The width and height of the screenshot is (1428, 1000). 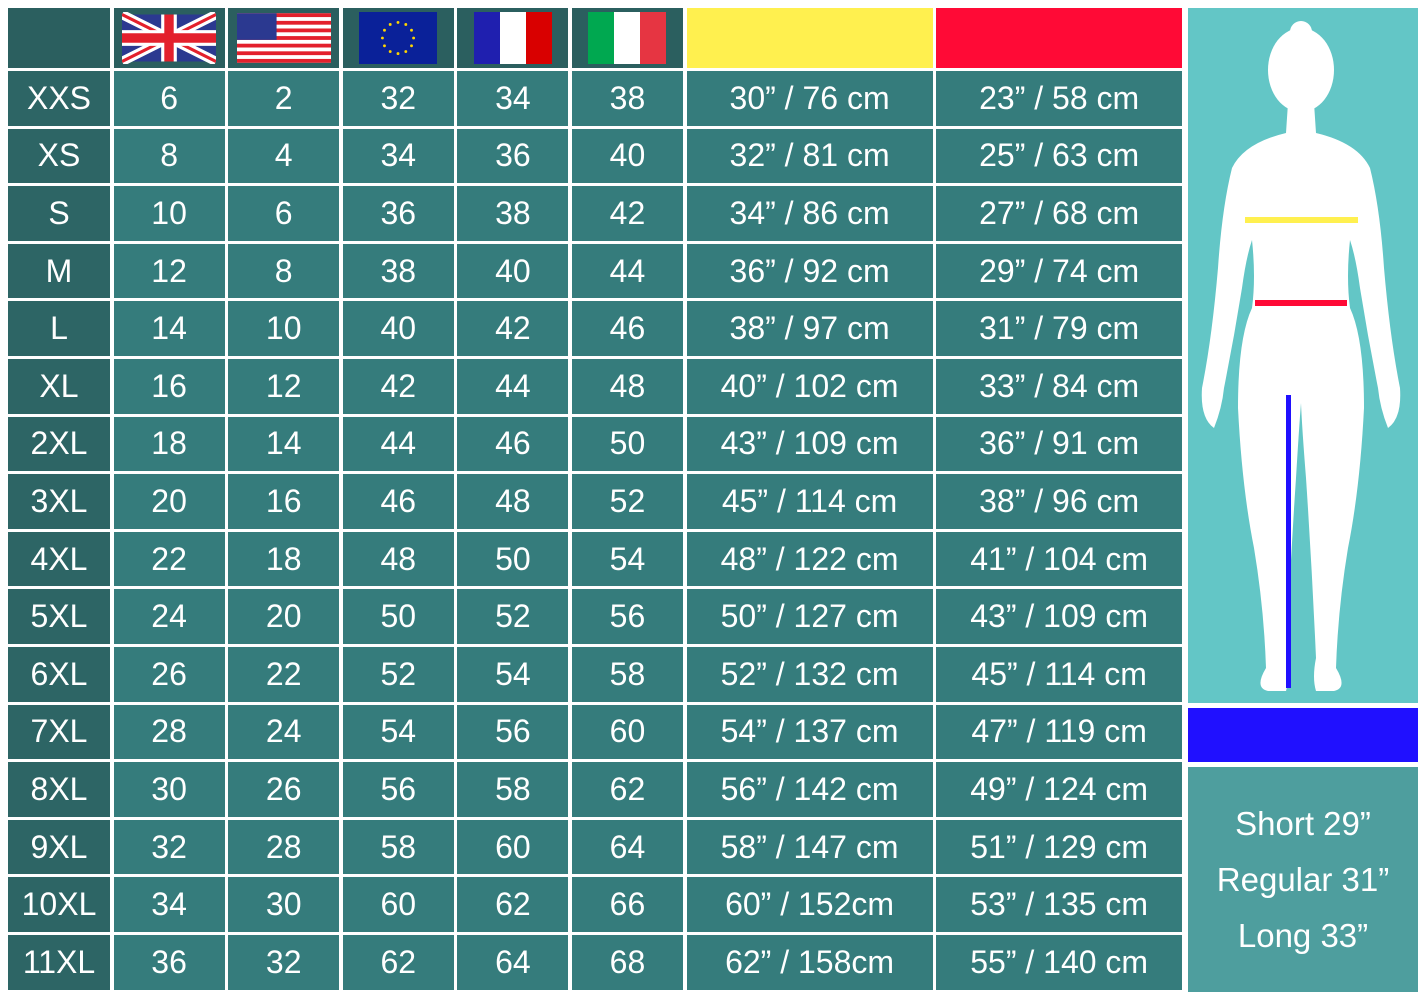 What do you see at coordinates (59, 789) in the screenshot?
I see `cell-size: 8XL` at bounding box center [59, 789].